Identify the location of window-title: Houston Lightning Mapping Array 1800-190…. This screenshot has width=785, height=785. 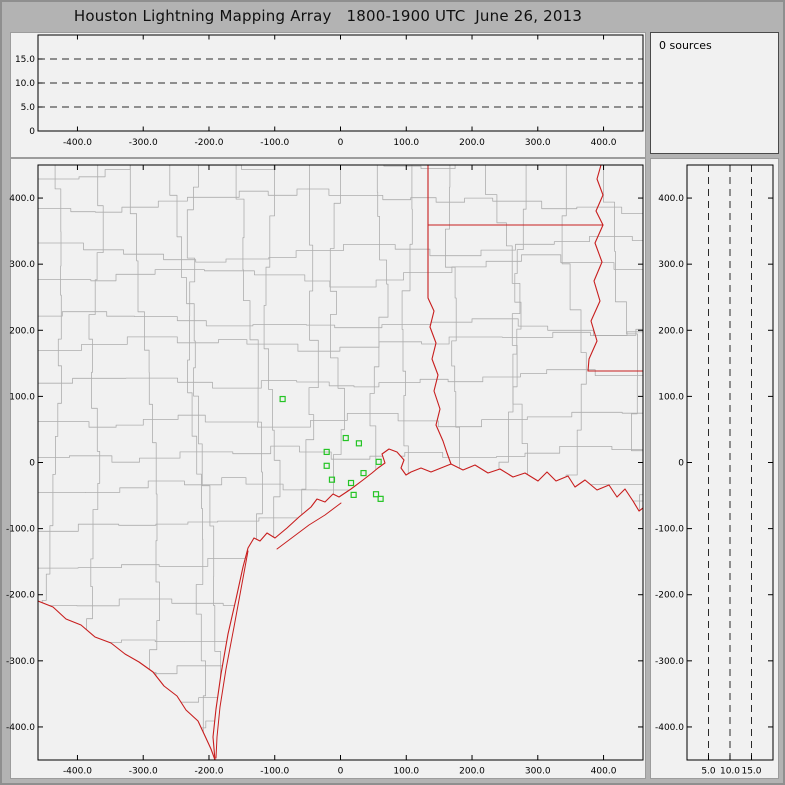
(328, 16).